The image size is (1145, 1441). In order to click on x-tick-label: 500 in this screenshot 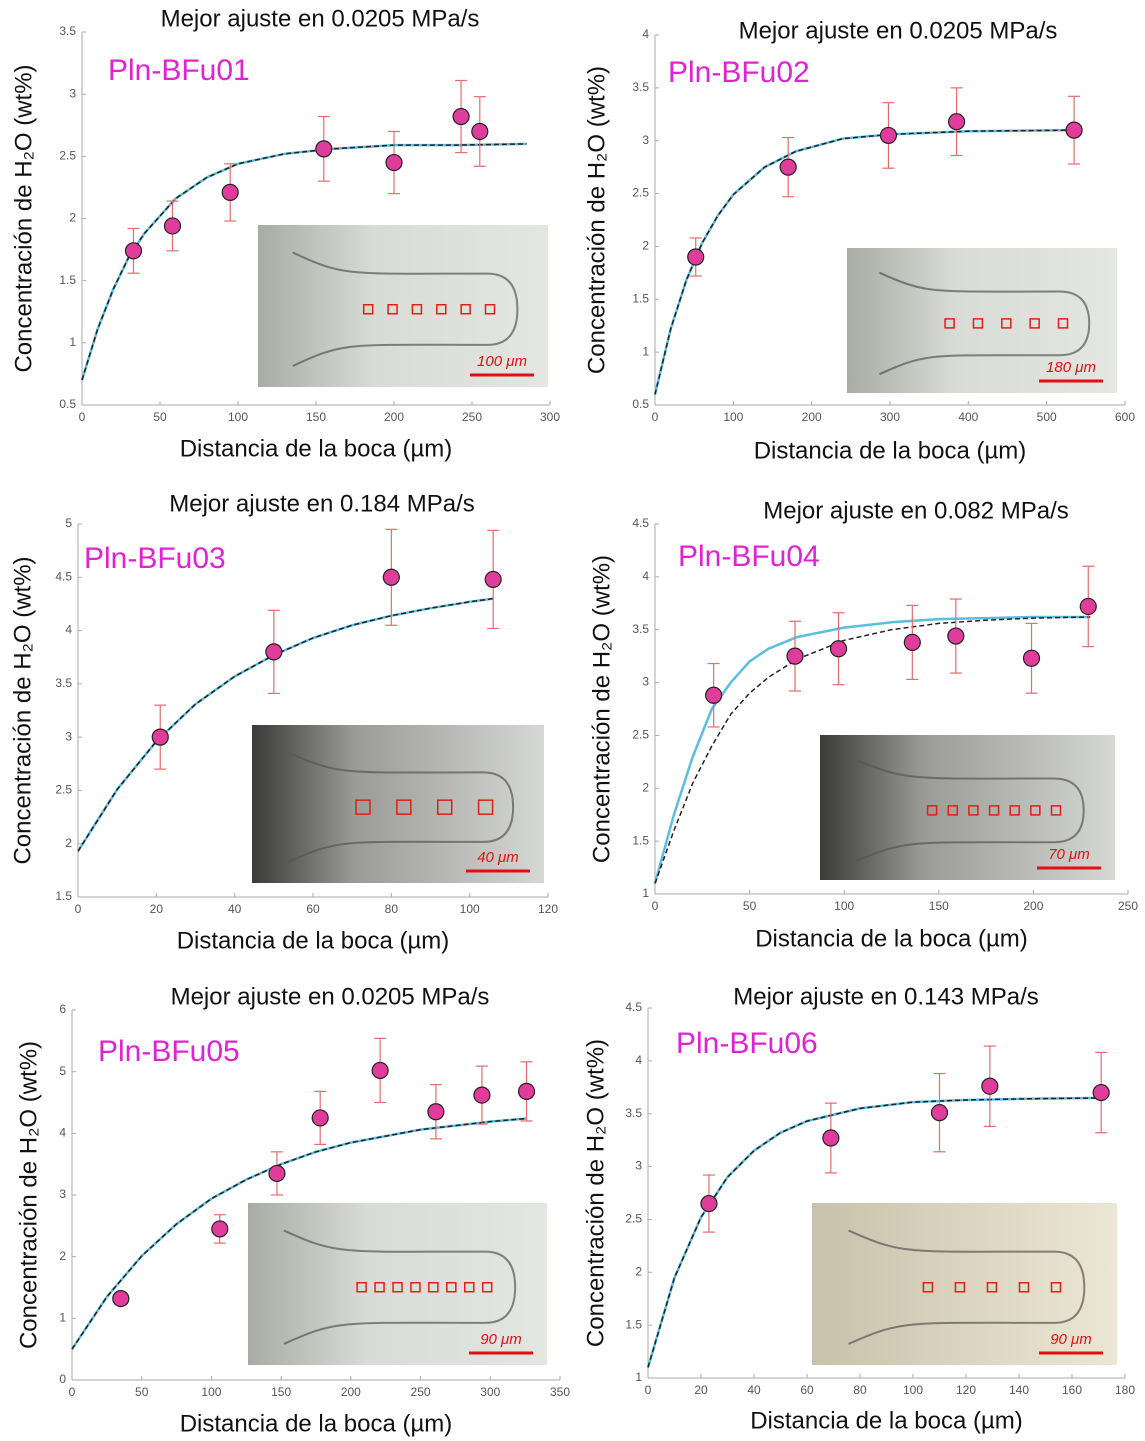, I will do `click(1047, 417)`.